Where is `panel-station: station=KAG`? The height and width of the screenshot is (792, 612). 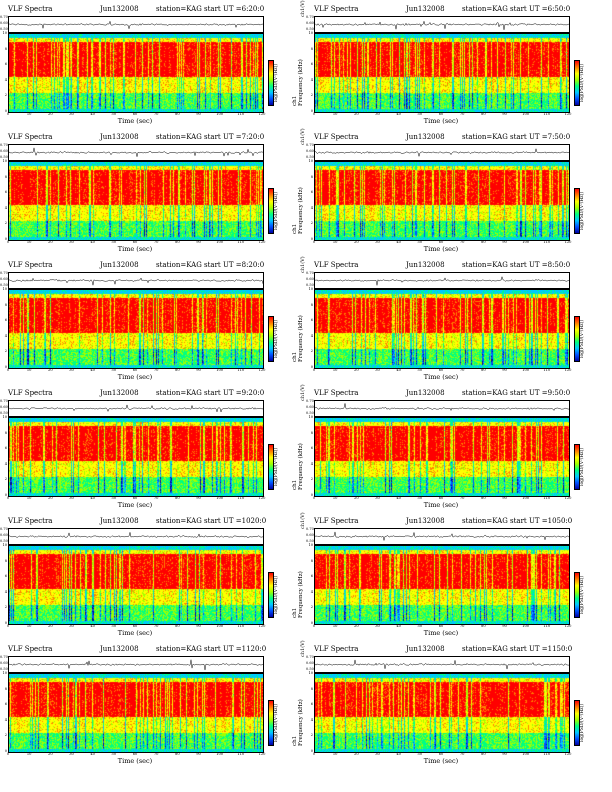 panel-station: station=KAG is located at coordinates (179, 521).